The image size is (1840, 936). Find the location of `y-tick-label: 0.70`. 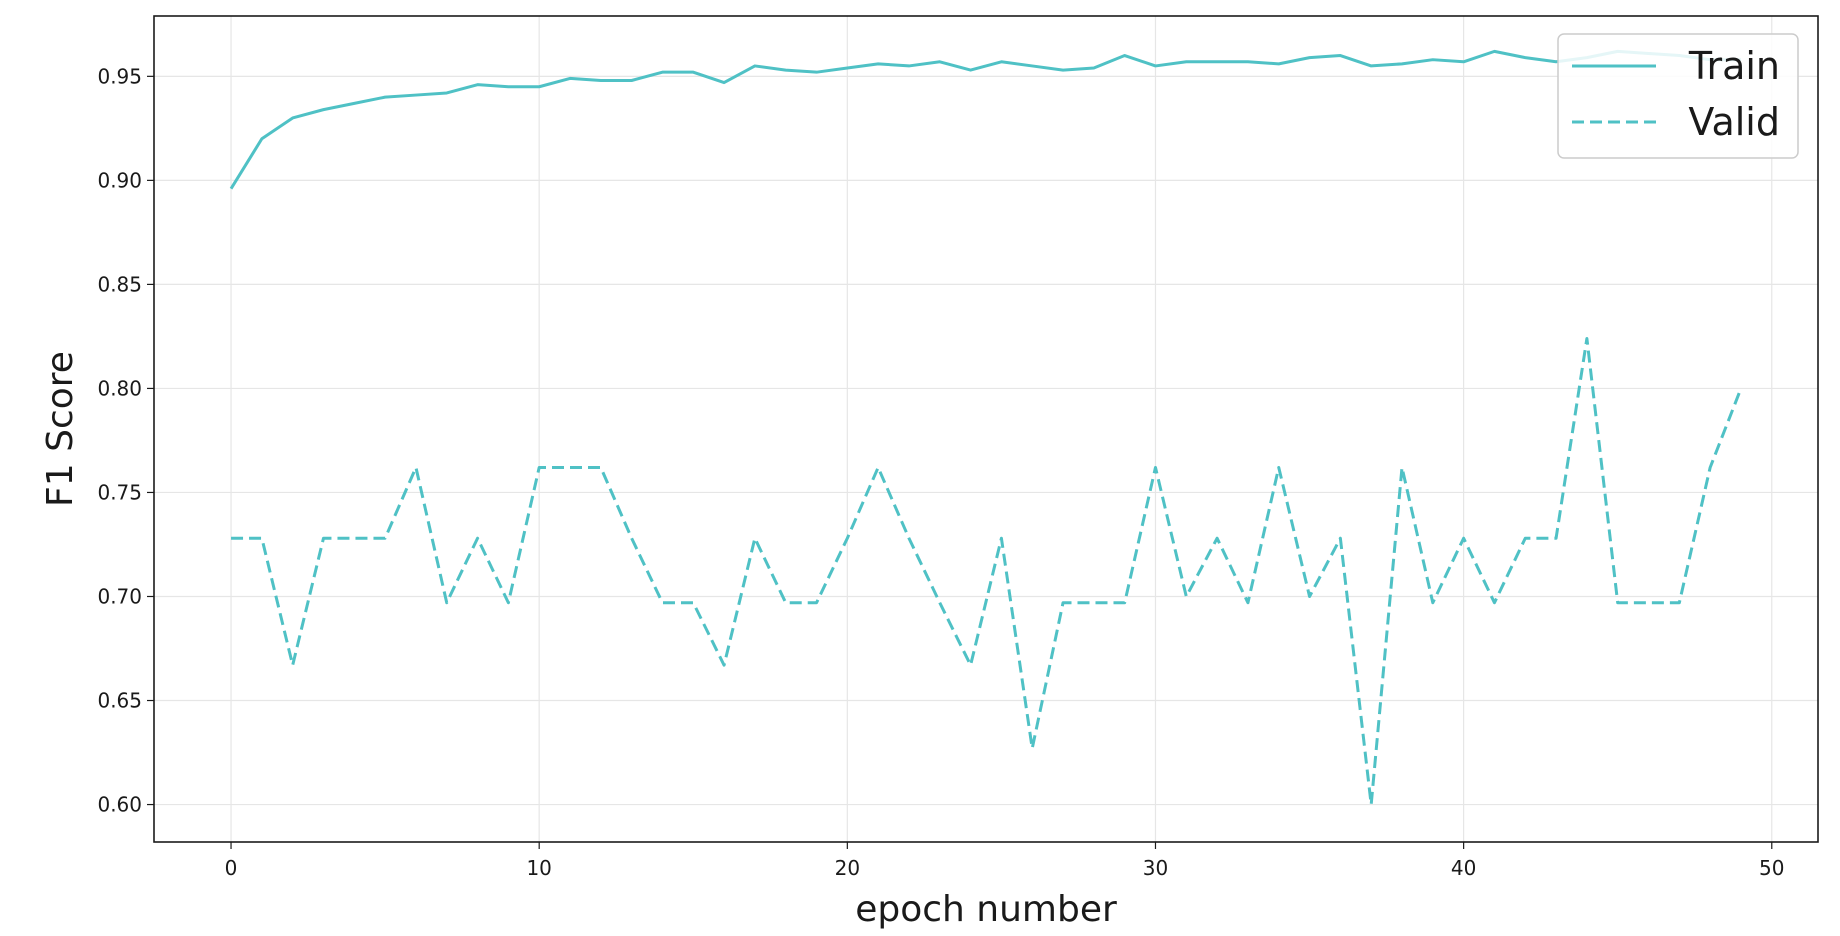

y-tick-label: 0.70 is located at coordinates (119, 596).